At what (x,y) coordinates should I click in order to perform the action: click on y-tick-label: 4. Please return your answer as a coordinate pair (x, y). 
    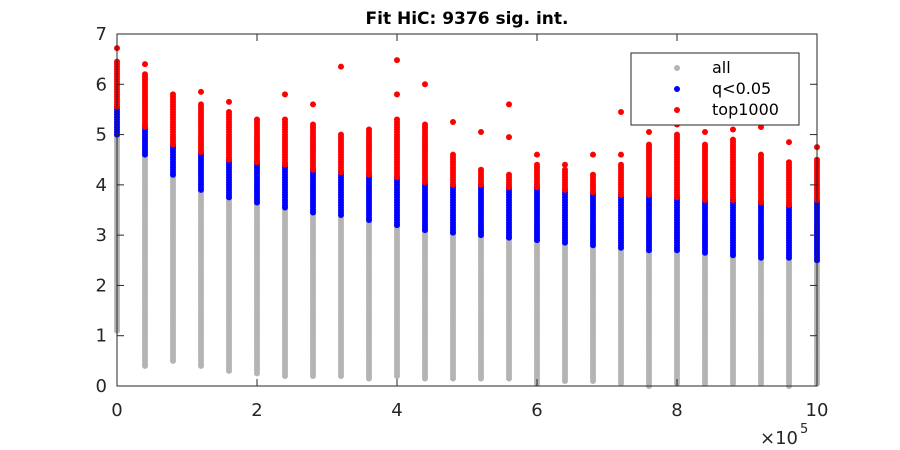
    Looking at the image, I should click on (101, 185).